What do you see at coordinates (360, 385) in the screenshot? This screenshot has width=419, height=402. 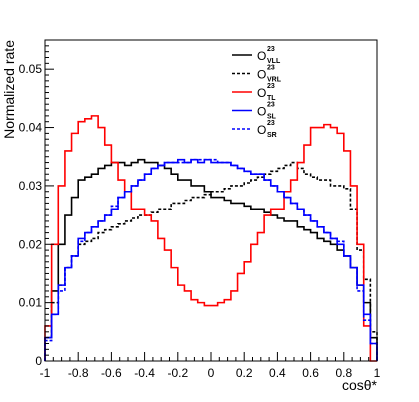 I see `x-axis-label: cosθ*` at bounding box center [360, 385].